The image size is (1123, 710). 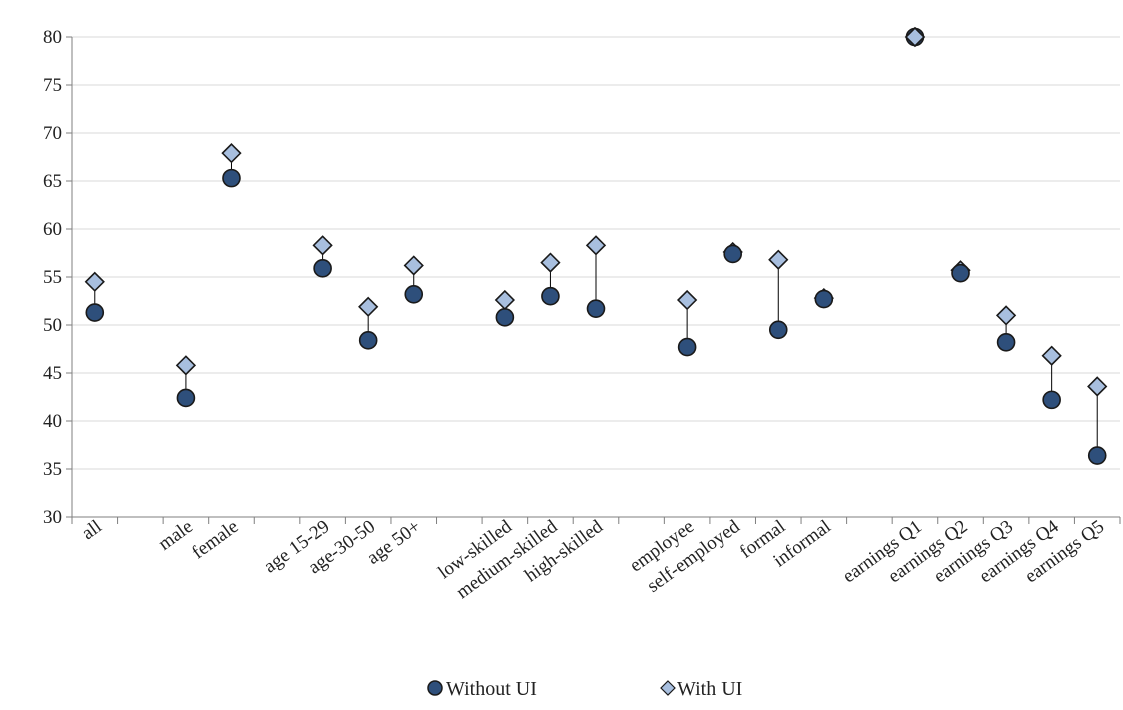 What do you see at coordinates (52, 85) in the screenshot?
I see `y-tick-label-75: 75` at bounding box center [52, 85].